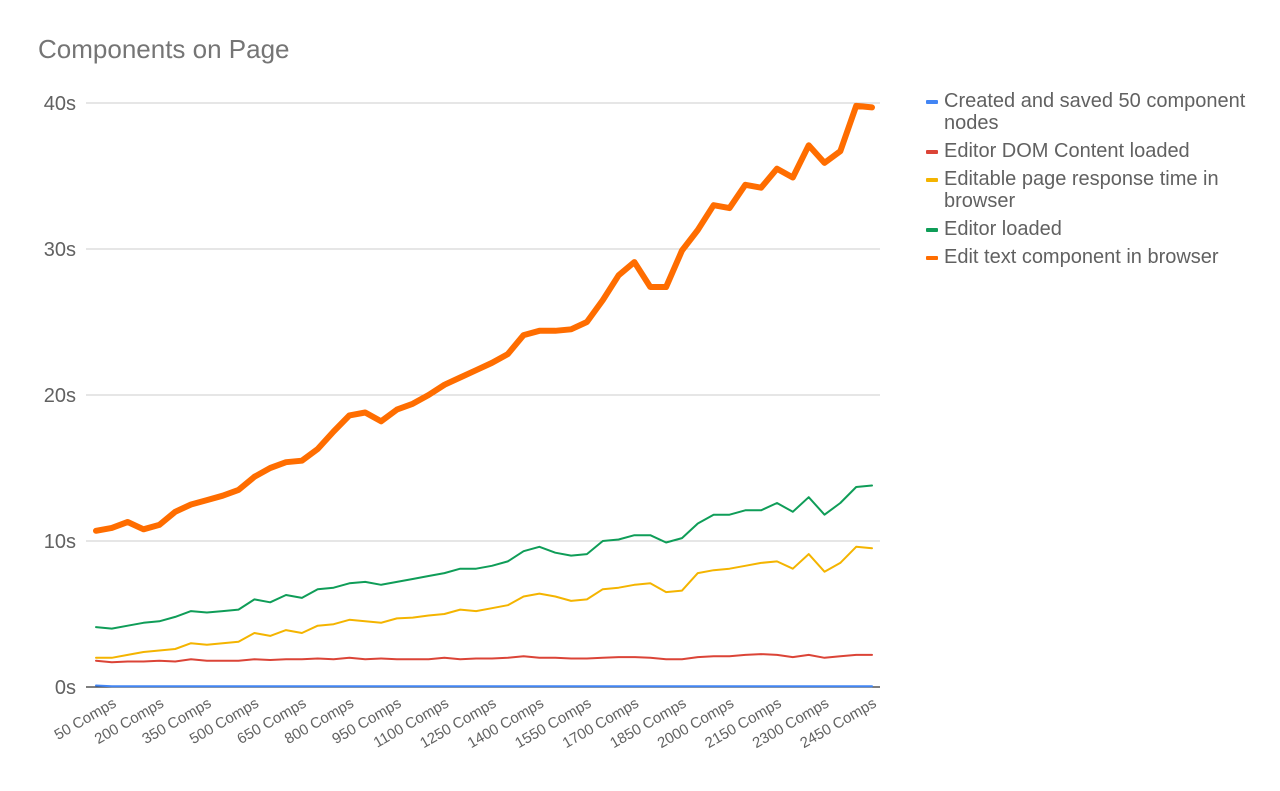  I want to click on legend-label: Edit text component in browser, so click(1081, 257).